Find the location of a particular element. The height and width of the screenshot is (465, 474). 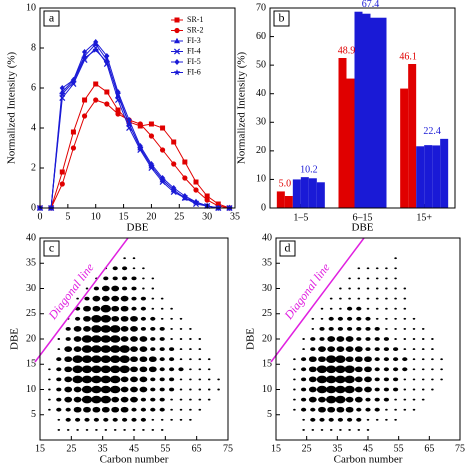

y-axis-title: Normalized Intensity (%) is located at coordinates (242, 107).